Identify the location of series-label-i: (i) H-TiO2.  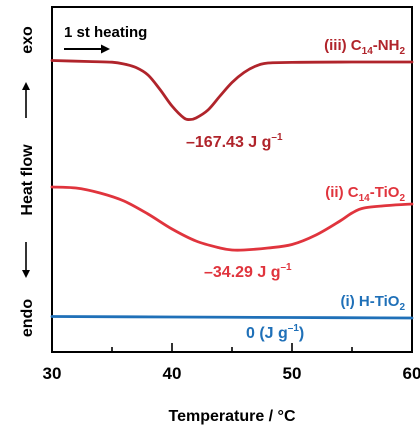
(373, 303).